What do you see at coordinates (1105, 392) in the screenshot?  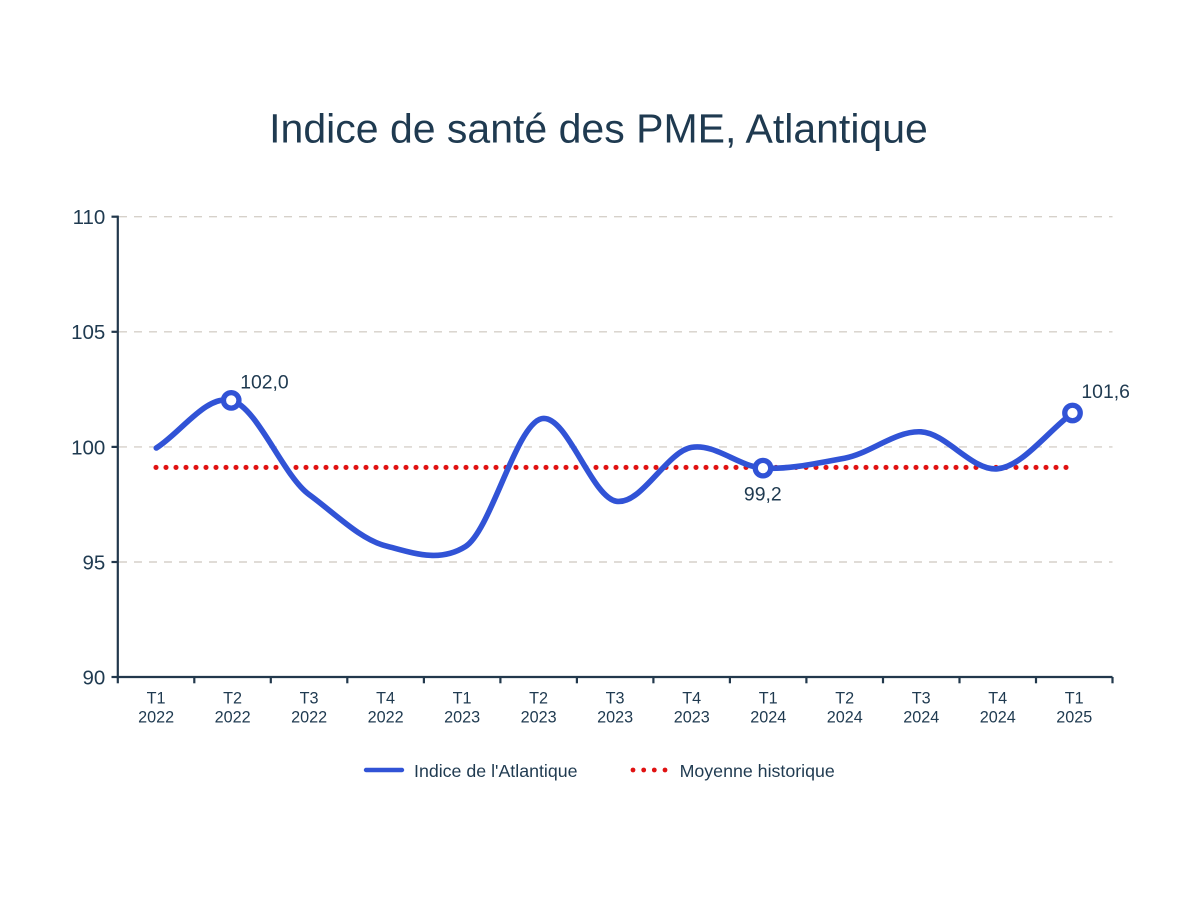 I see `svg-text: 101,6` at bounding box center [1105, 392].